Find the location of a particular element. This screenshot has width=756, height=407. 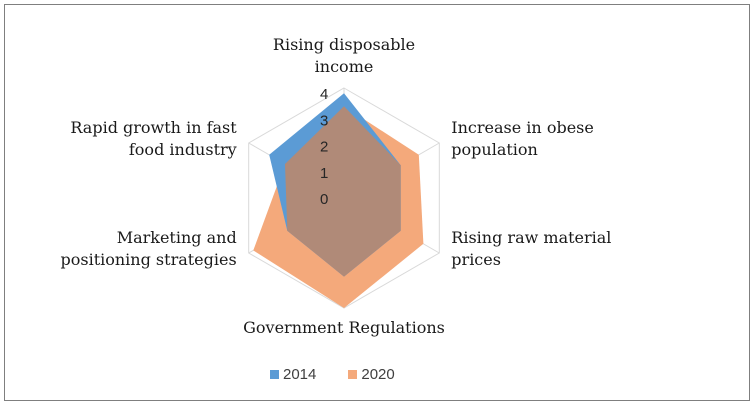

radial-tick-label: 2 is located at coordinates (324, 147).